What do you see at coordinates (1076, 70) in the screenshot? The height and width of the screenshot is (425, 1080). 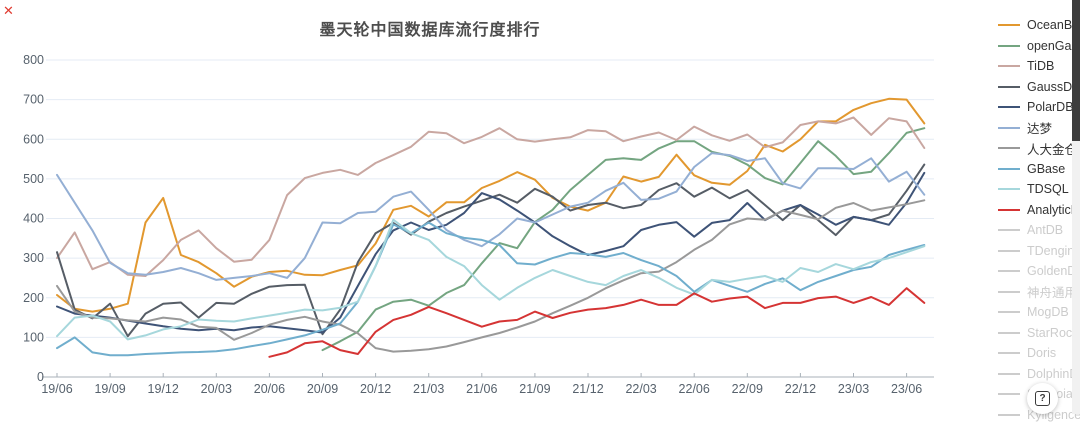 I see `scrollbar-thumb` at bounding box center [1076, 70].